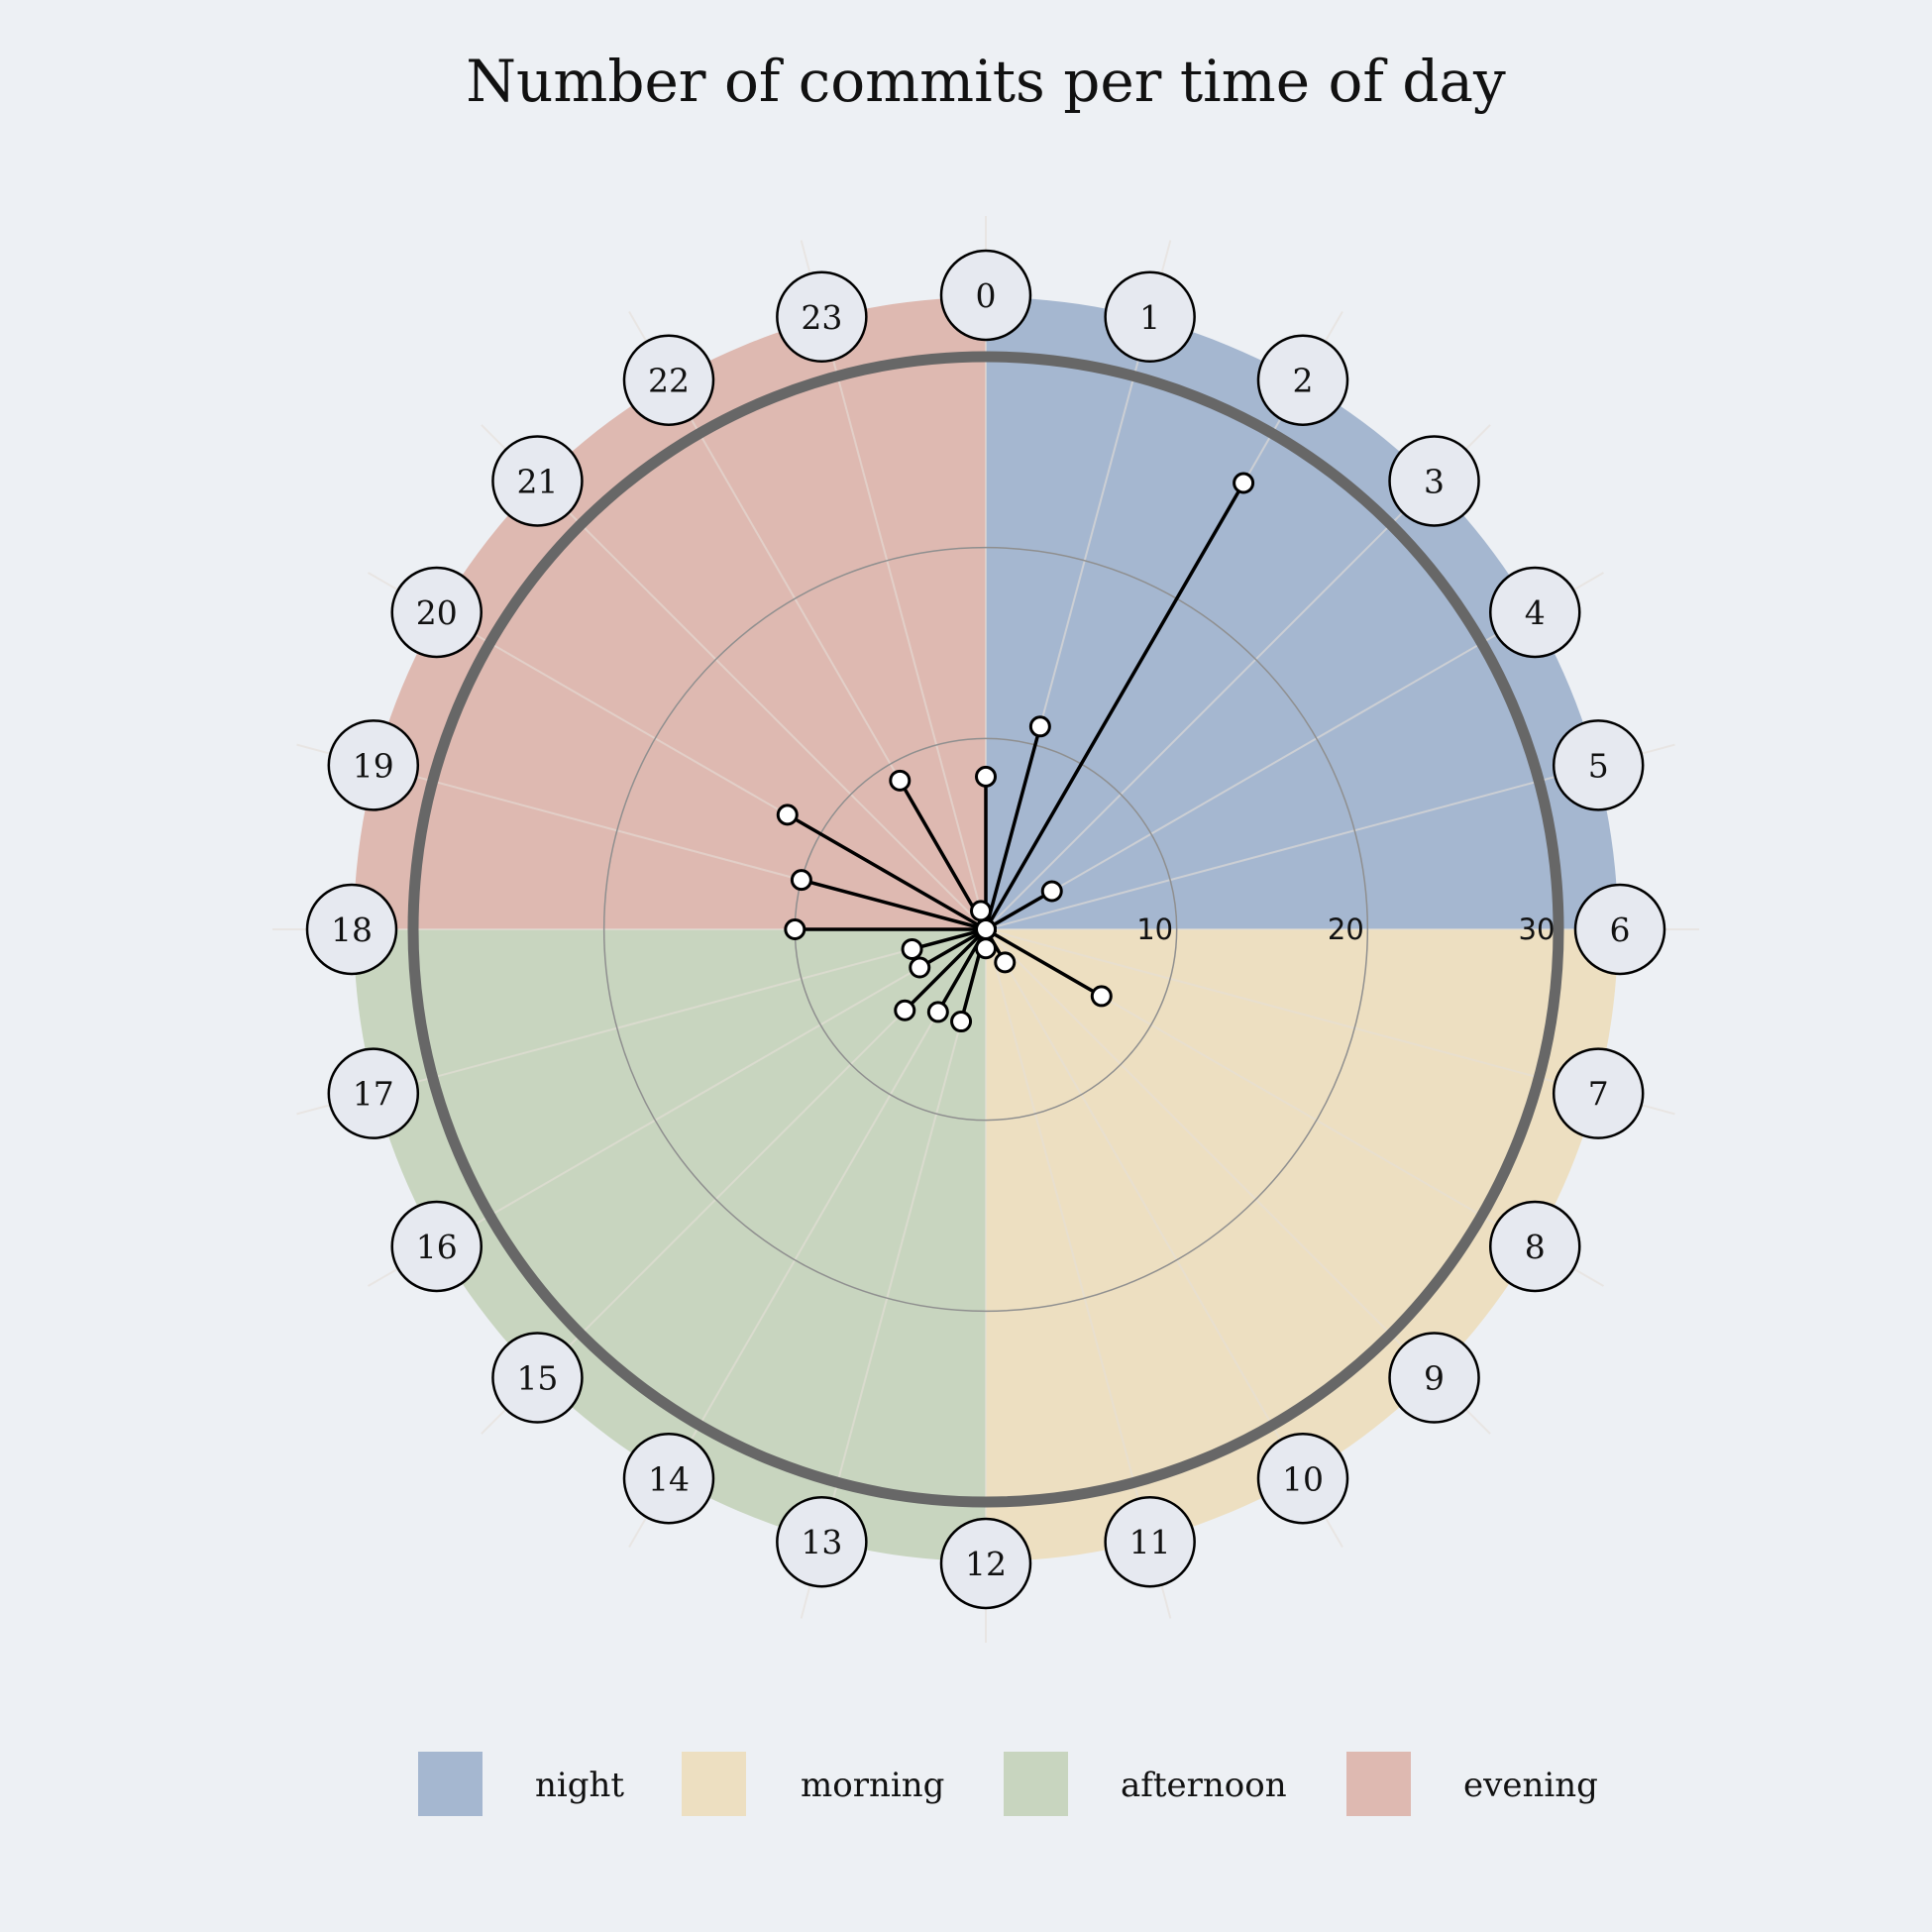  I want to click on hour-label: 17, so click(373, 1094).